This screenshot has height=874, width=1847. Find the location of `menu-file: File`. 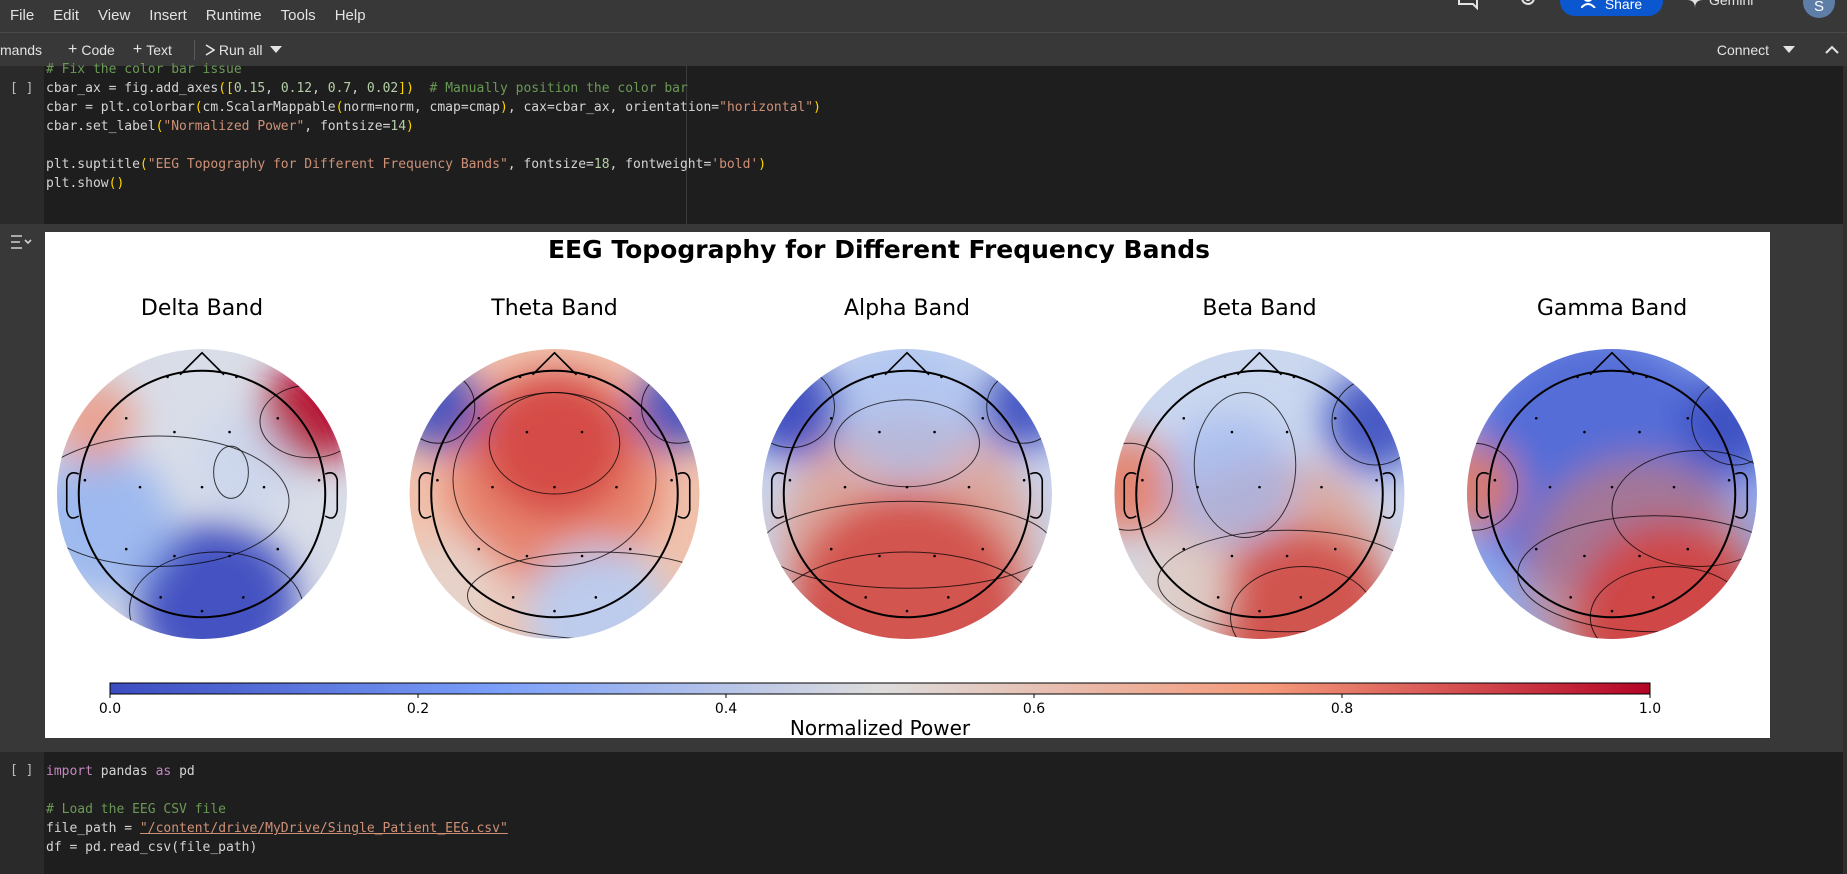

menu-file: File is located at coordinates (22, 15).